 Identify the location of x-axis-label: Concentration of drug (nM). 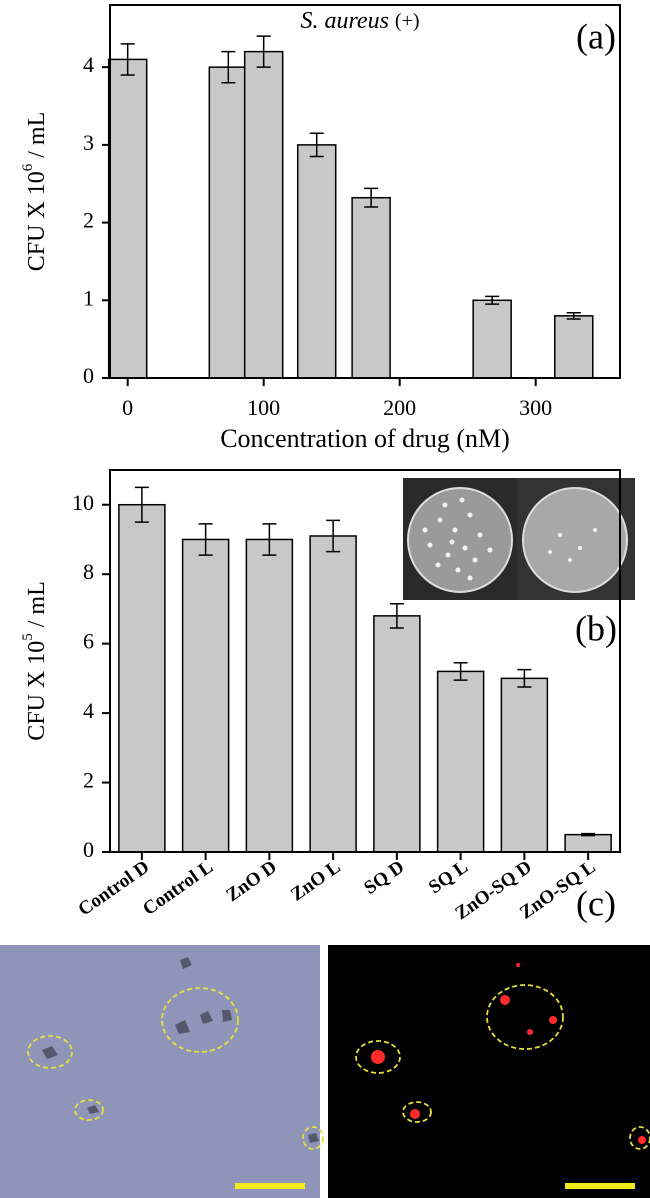
(365, 438).